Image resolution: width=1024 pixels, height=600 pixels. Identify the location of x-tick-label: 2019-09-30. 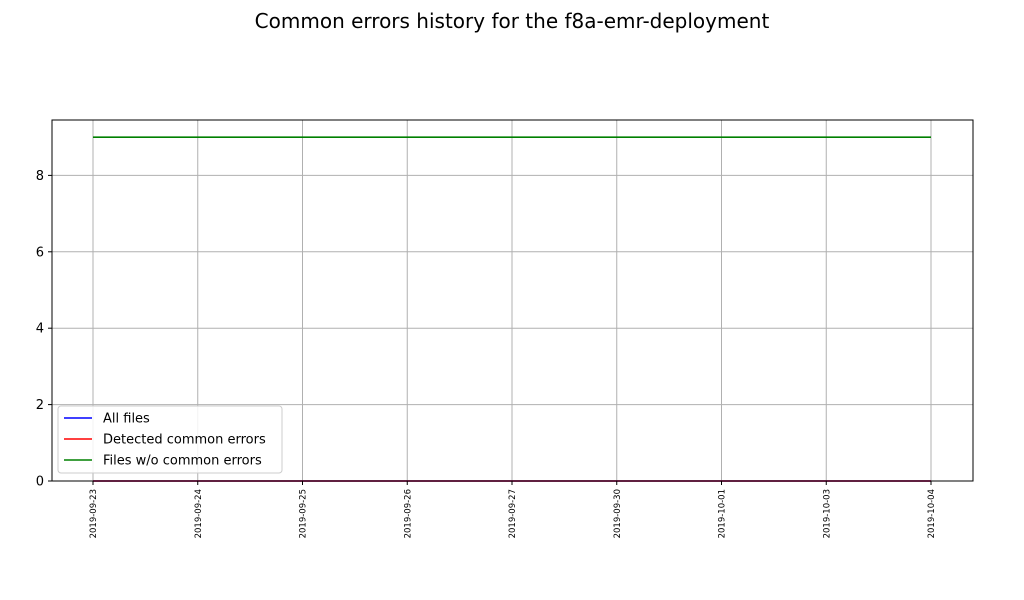
(618, 513).